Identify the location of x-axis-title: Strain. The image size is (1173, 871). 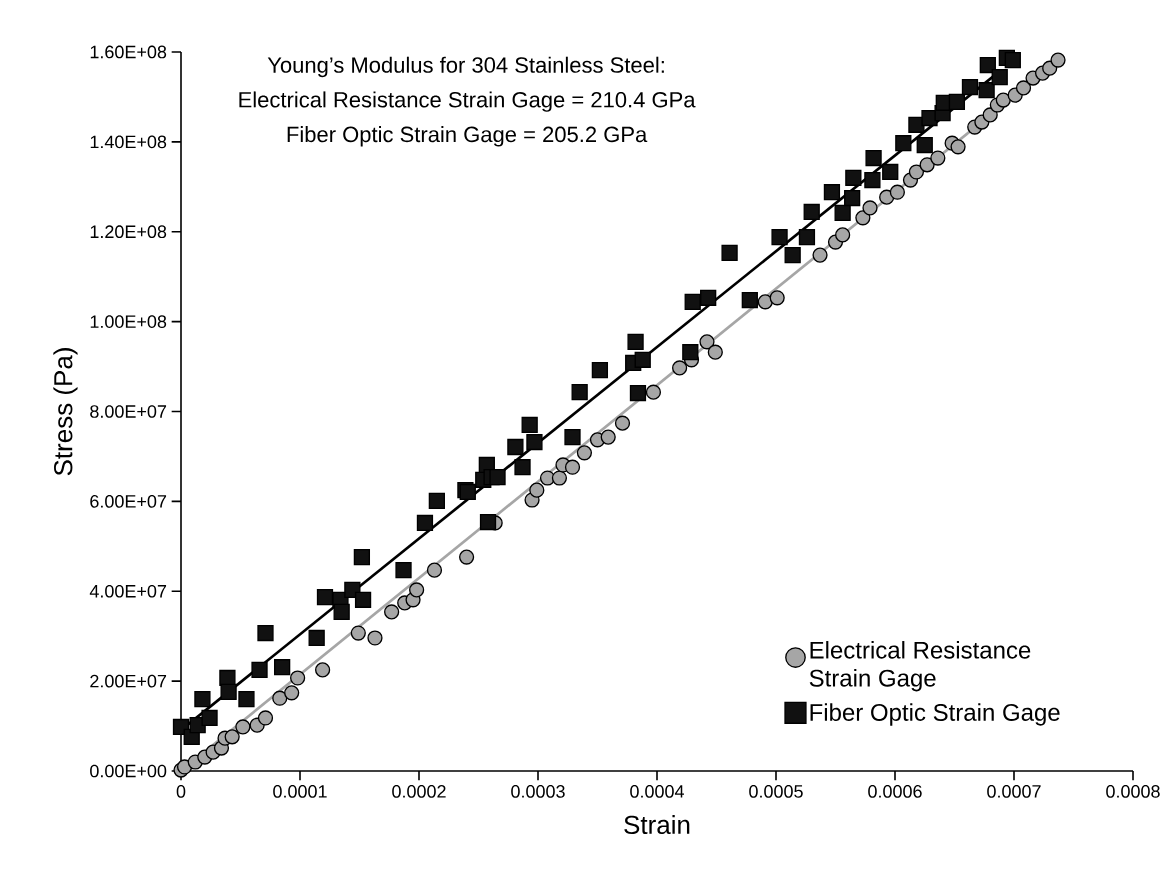
(657, 824).